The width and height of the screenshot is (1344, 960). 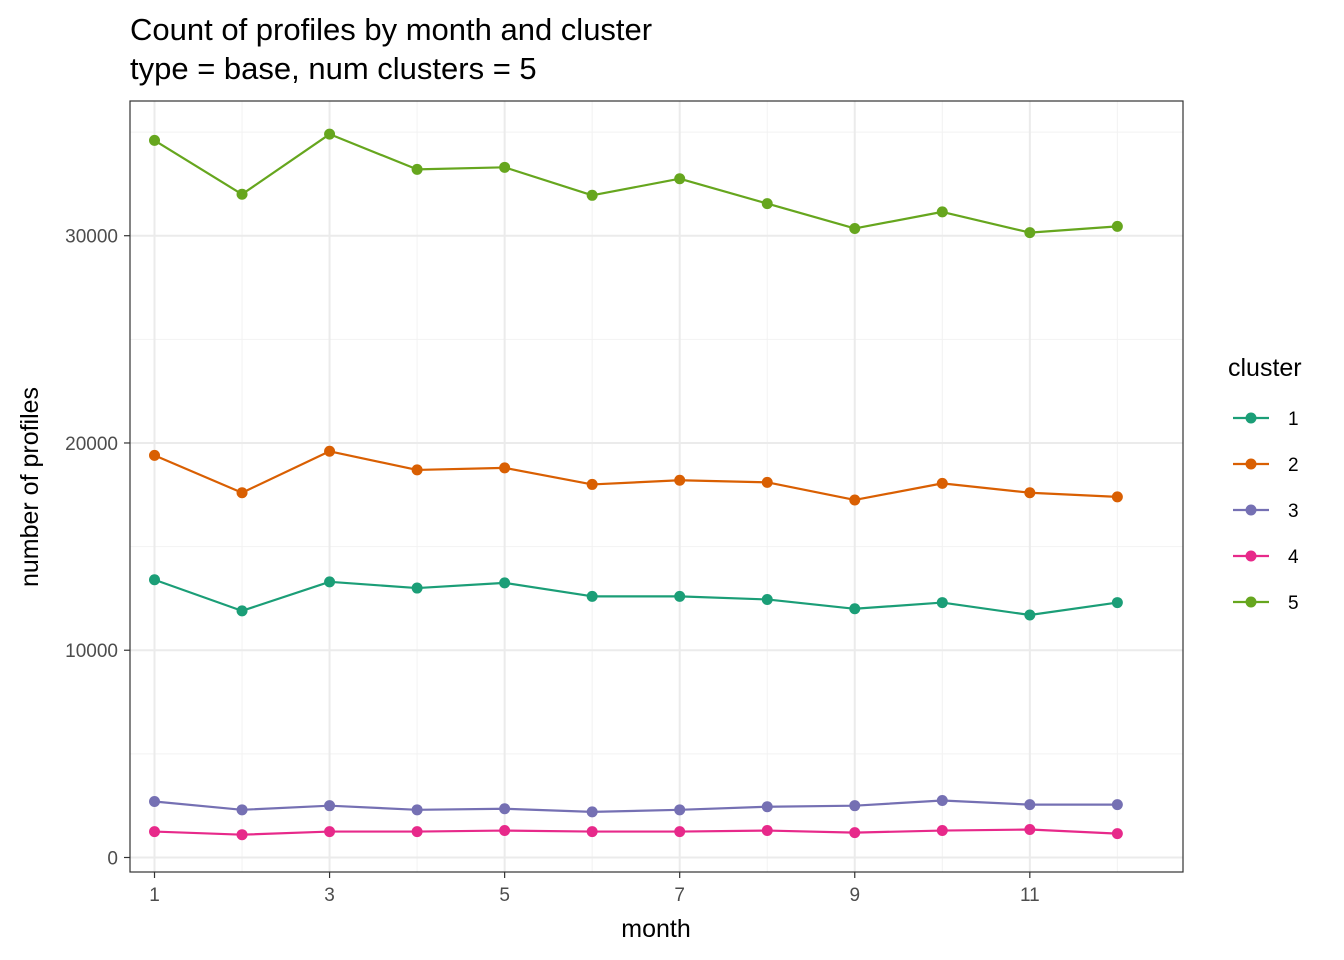 What do you see at coordinates (97, 548) in the screenshot?
I see `y-axis: 0 10000 20000 30000` at bounding box center [97, 548].